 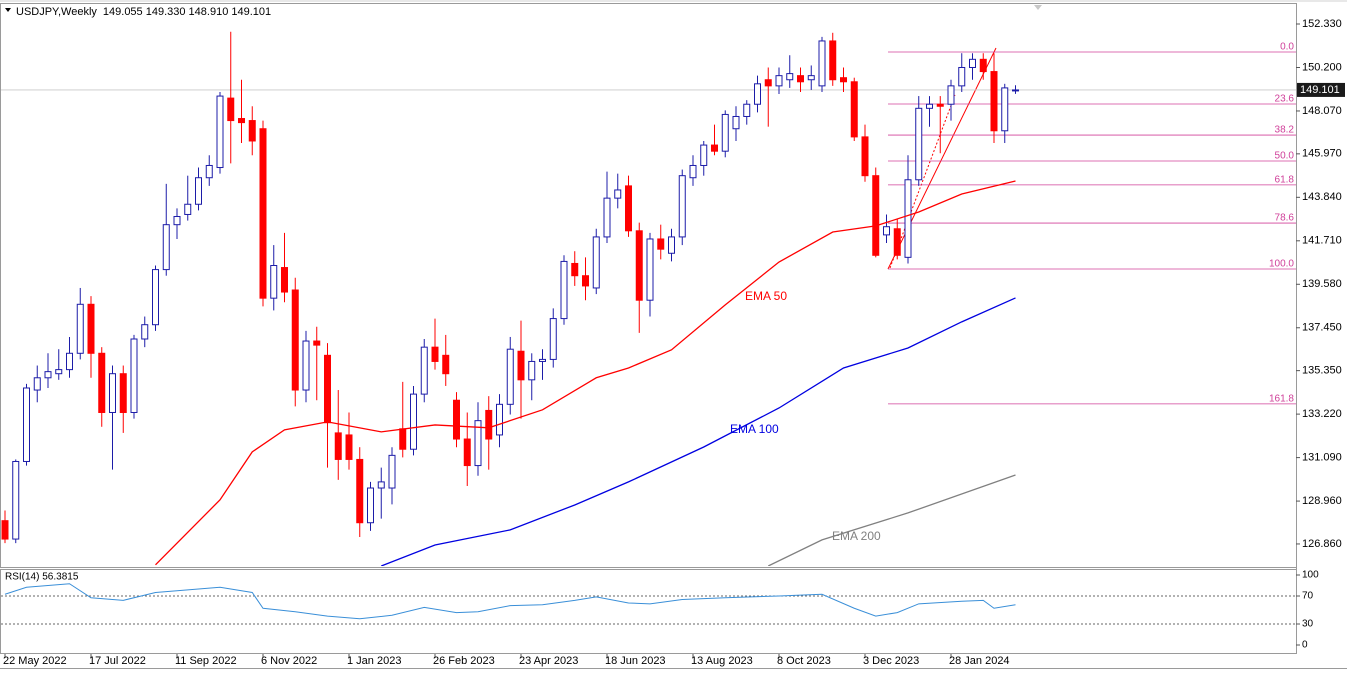 I want to click on y-tick-label: 133.220, so click(x=1322, y=414).